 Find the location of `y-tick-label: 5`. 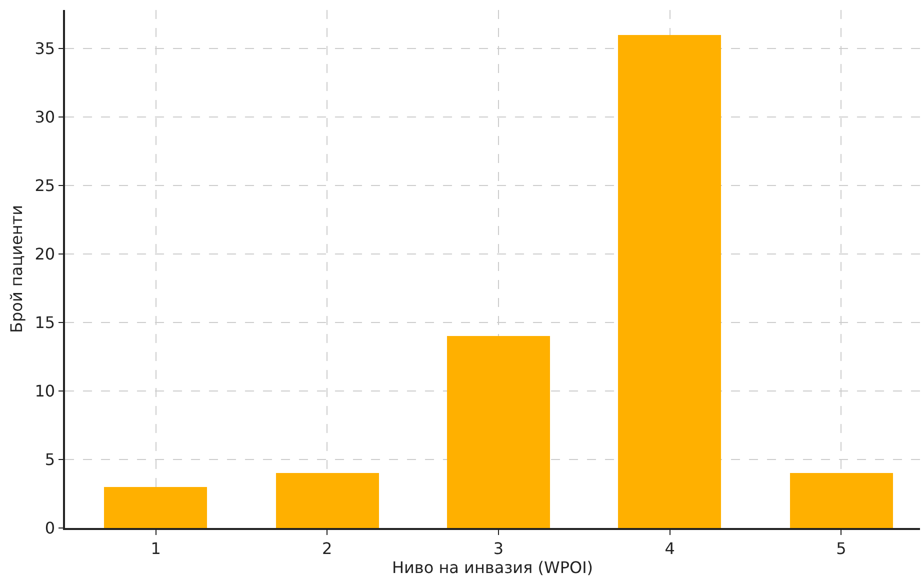

y-tick-label: 5 is located at coordinates (50, 460).